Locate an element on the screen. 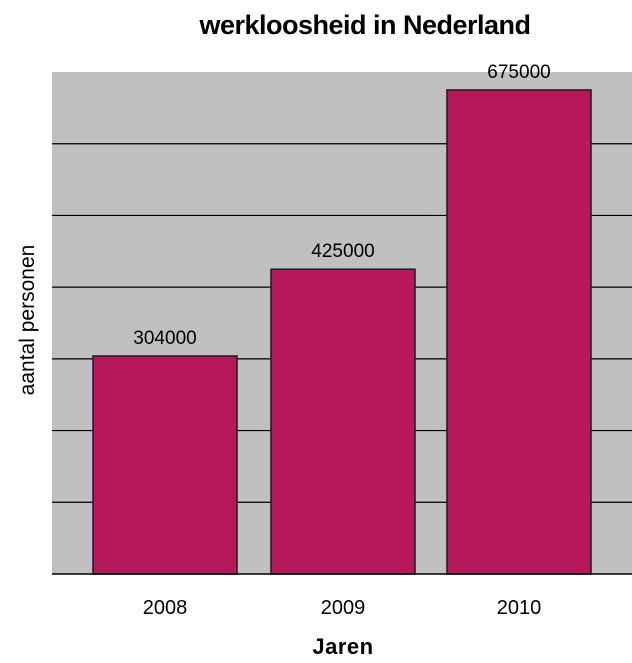 The image size is (632, 663). data-label-2008: 304000 is located at coordinates (164, 338).